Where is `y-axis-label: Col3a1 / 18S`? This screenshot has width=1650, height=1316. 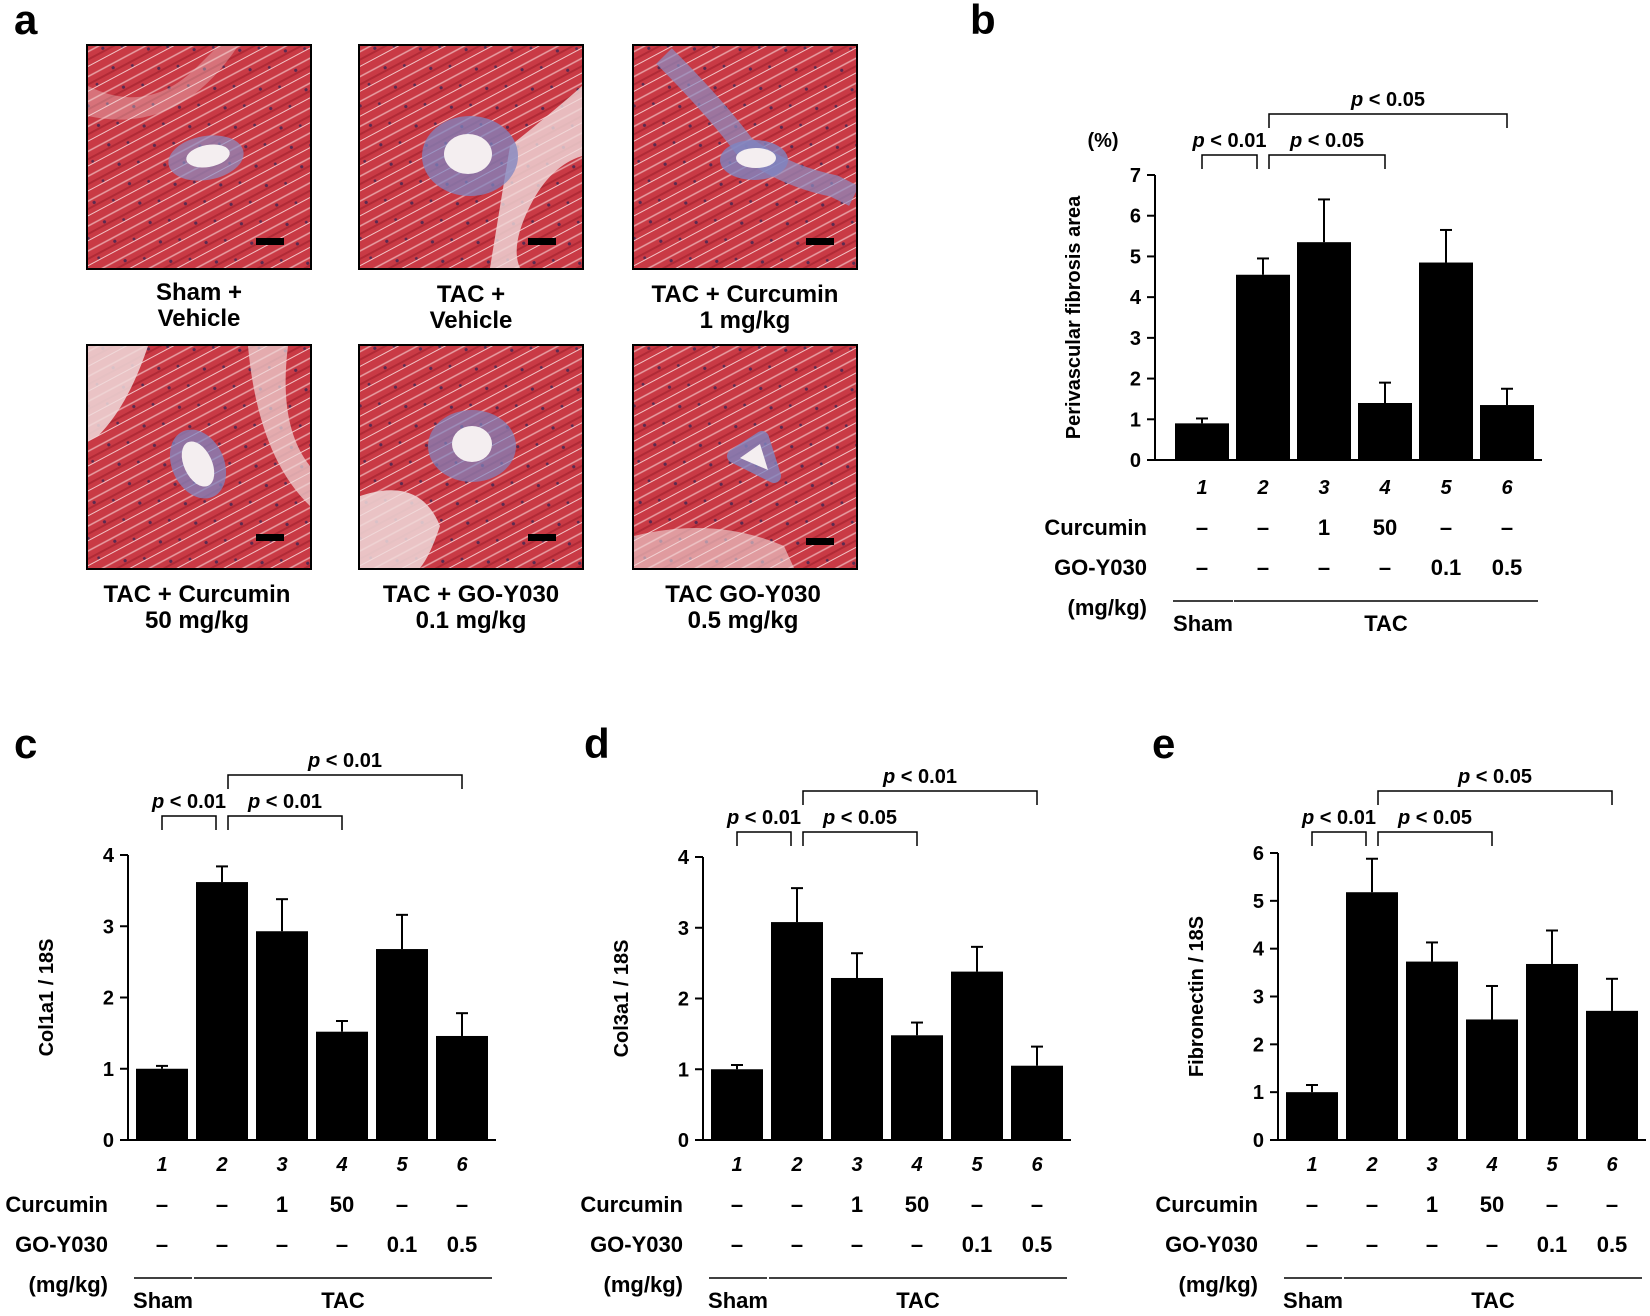
y-axis-label: Col3a1 / 18S is located at coordinates (622, 999).